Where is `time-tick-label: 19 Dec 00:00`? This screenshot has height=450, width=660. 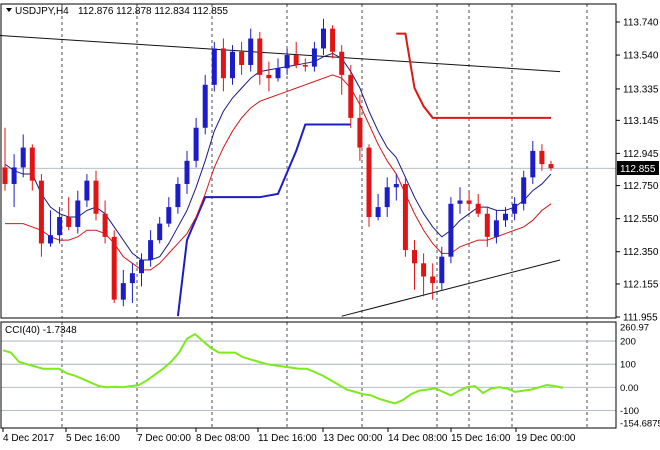
time-tick-label: 19 Dec 00:00 is located at coordinates (546, 438).